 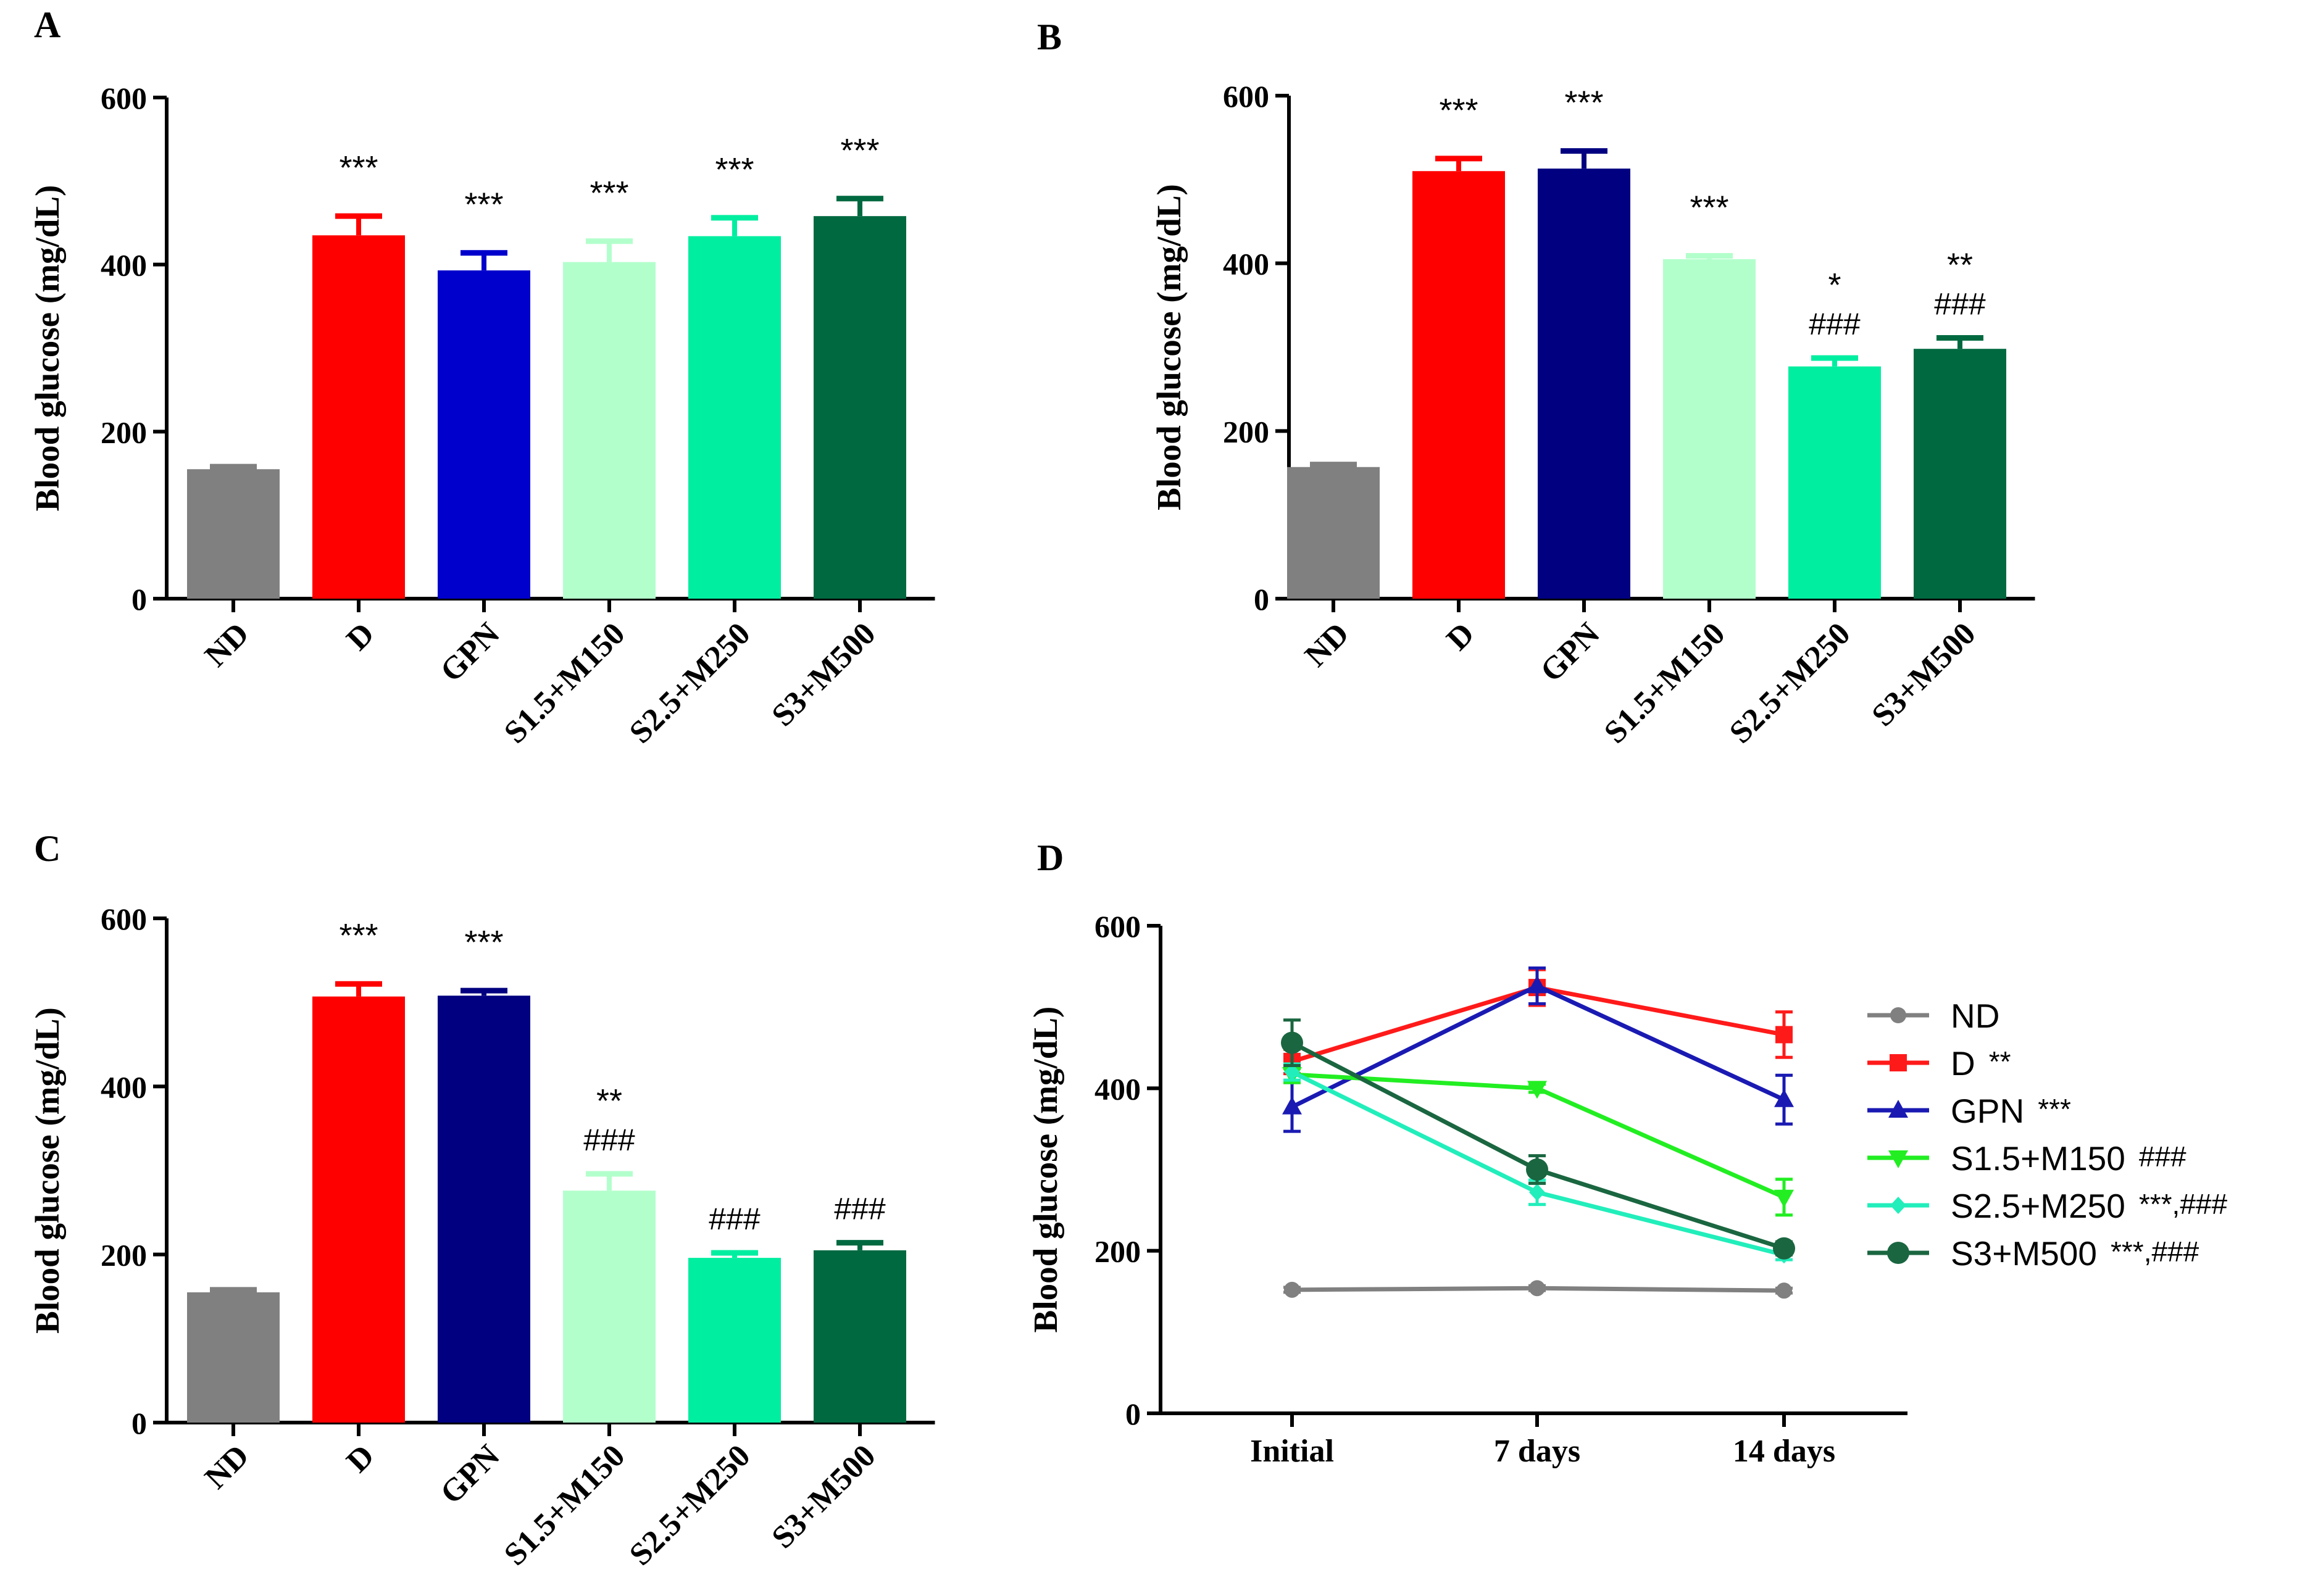 I want to click on panel-d-legend-label-nd: ND, so click(x=1975, y=1016).